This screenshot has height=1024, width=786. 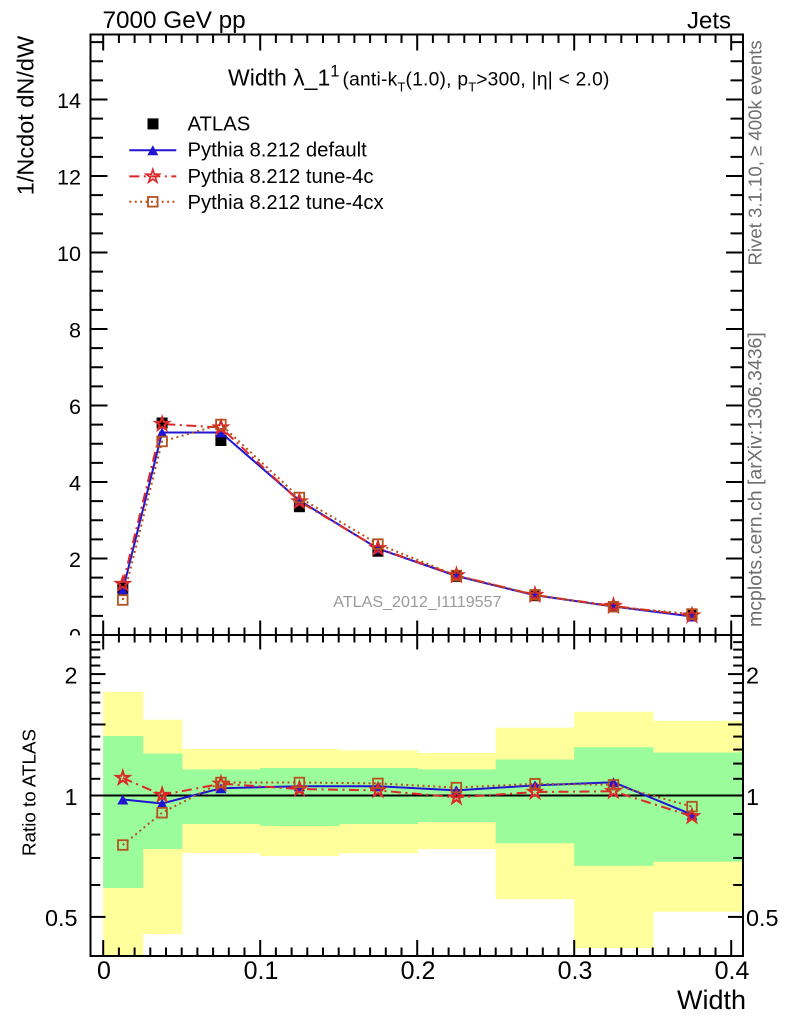 What do you see at coordinates (174, 20) in the screenshot?
I see `svg-text: 7000 GeV pp` at bounding box center [174, 20].